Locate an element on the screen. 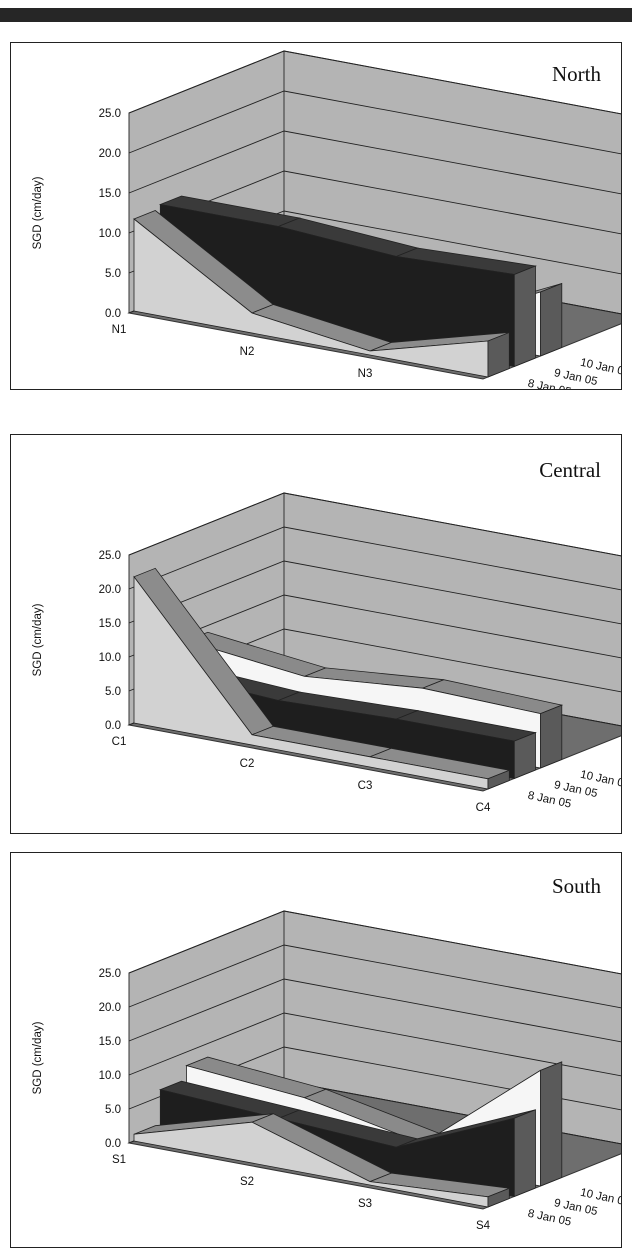  chart-title: South is located at coordinates (577, 886).